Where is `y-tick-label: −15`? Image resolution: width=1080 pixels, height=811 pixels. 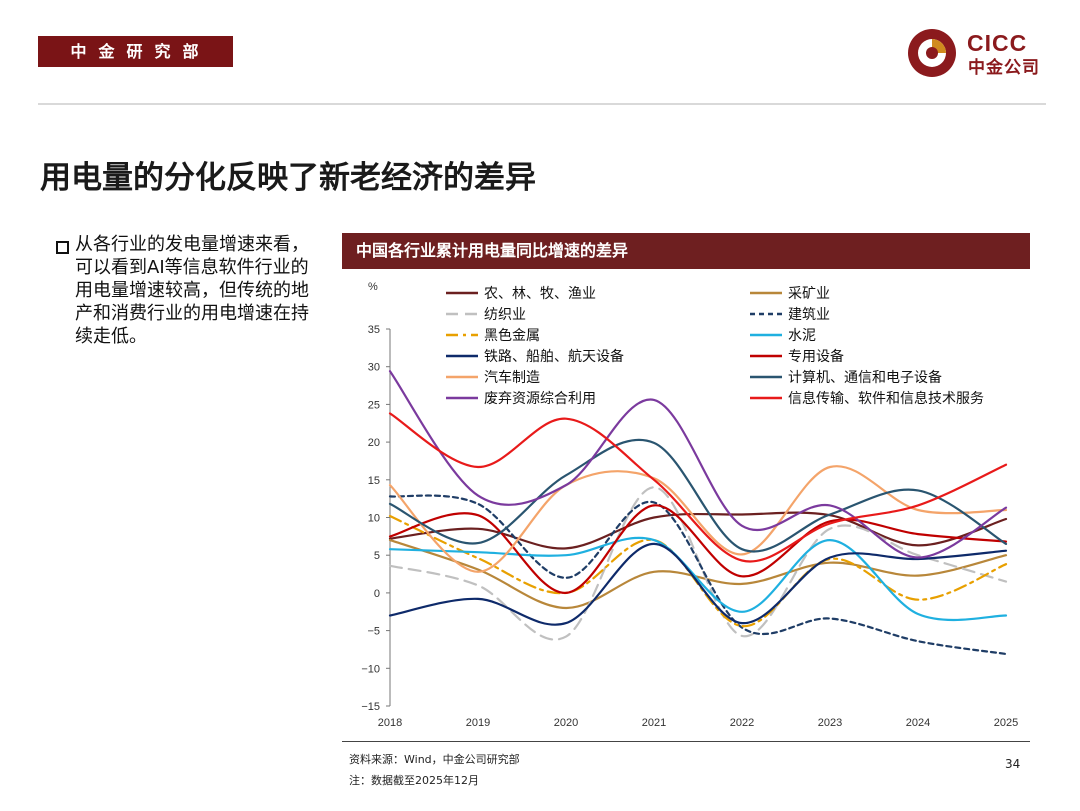 y-tick-label: −15 is located at coordinates (370, 707).